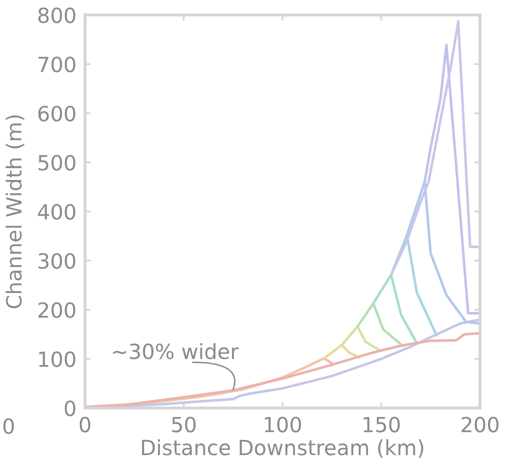 This screenshot has width=519, height=466. What do you see at coordinates (57, 162) in the screenshot?
I see `y-tick-label: 500` at bounding box center [57, 162].